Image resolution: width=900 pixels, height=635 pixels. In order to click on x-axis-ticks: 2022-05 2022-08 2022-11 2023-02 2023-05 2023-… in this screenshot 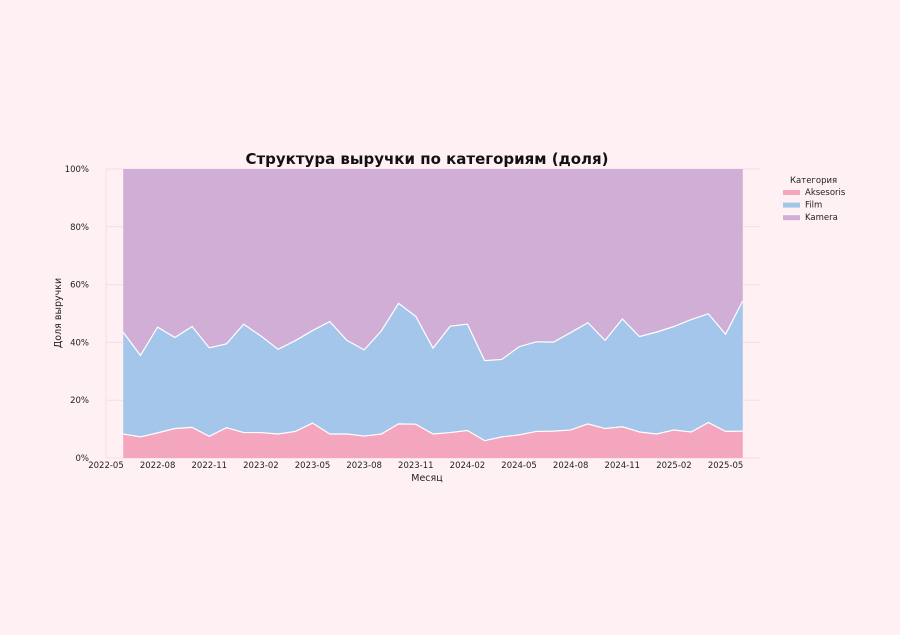, I will do `click(415, 466)`.